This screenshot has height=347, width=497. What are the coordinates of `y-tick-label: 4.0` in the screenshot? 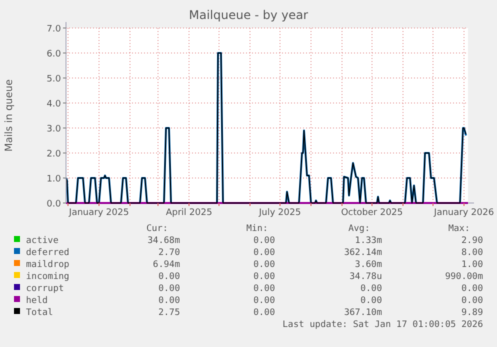 It's located at (54, 105).